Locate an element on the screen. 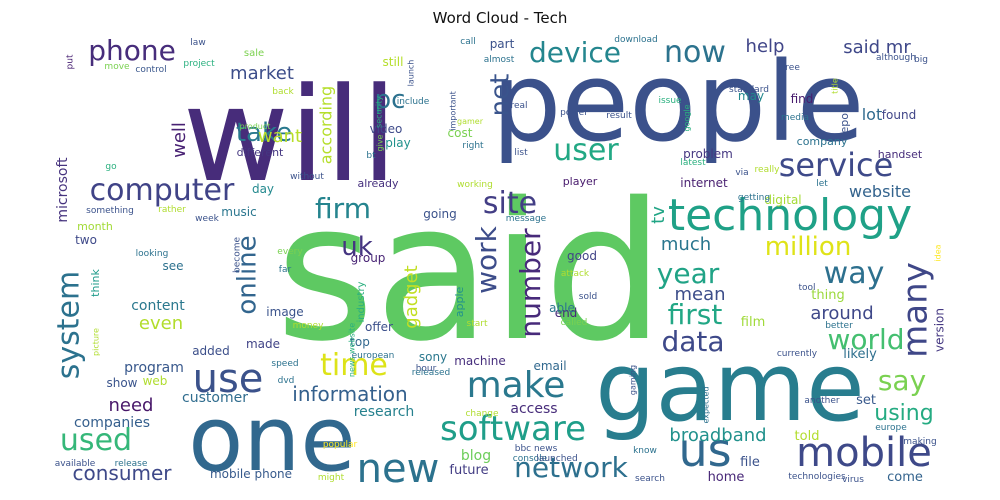 Image resolution: width=1000 pixels, height=500 pixels. word-europe: europe is located at coordinates (891, 428).